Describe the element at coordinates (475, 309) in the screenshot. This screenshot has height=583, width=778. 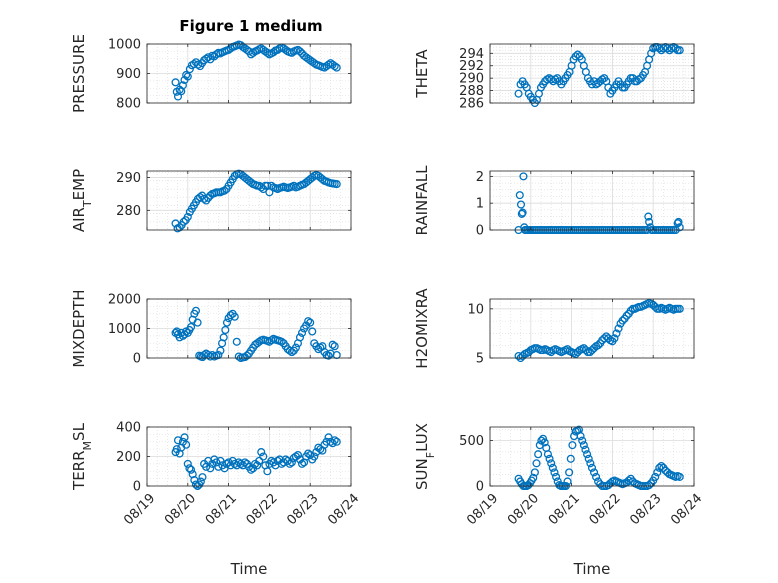
I see `y-tick-label: 10` at that location.